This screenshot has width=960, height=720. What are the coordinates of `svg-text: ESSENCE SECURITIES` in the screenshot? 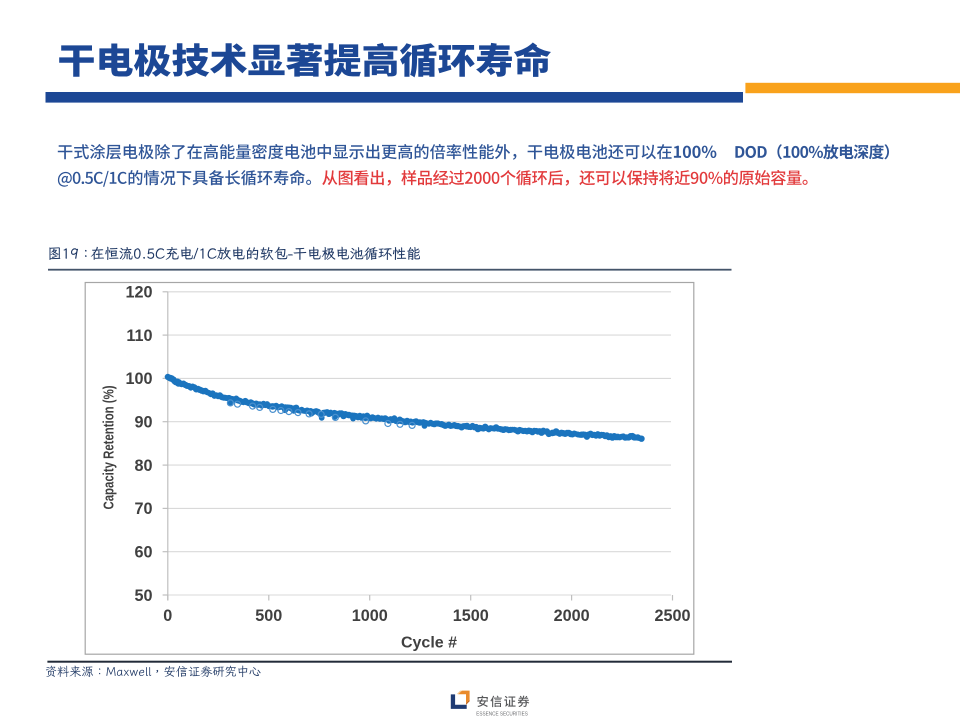 It's located at (502, 715).